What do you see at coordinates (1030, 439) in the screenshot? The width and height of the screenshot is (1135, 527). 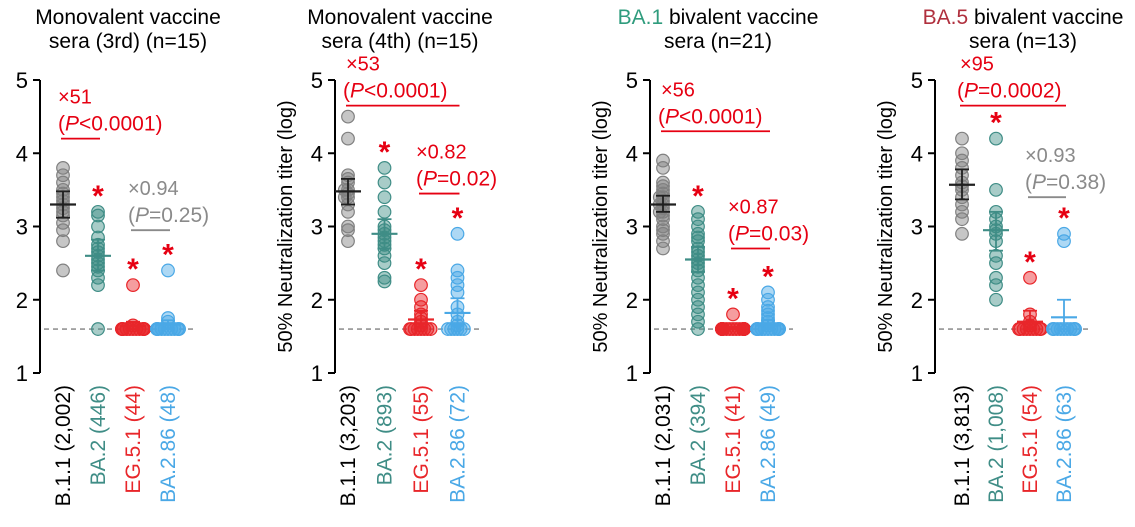 I see `x-category-label: EG.5.1 (54)` at bounding box center [1030, 439].